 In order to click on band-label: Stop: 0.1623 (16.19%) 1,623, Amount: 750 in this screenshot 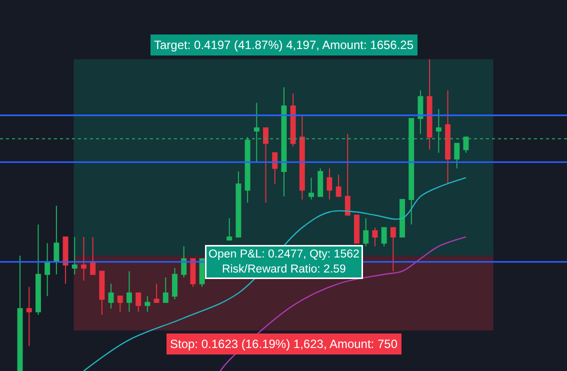, I will do `click(284, 344)`.